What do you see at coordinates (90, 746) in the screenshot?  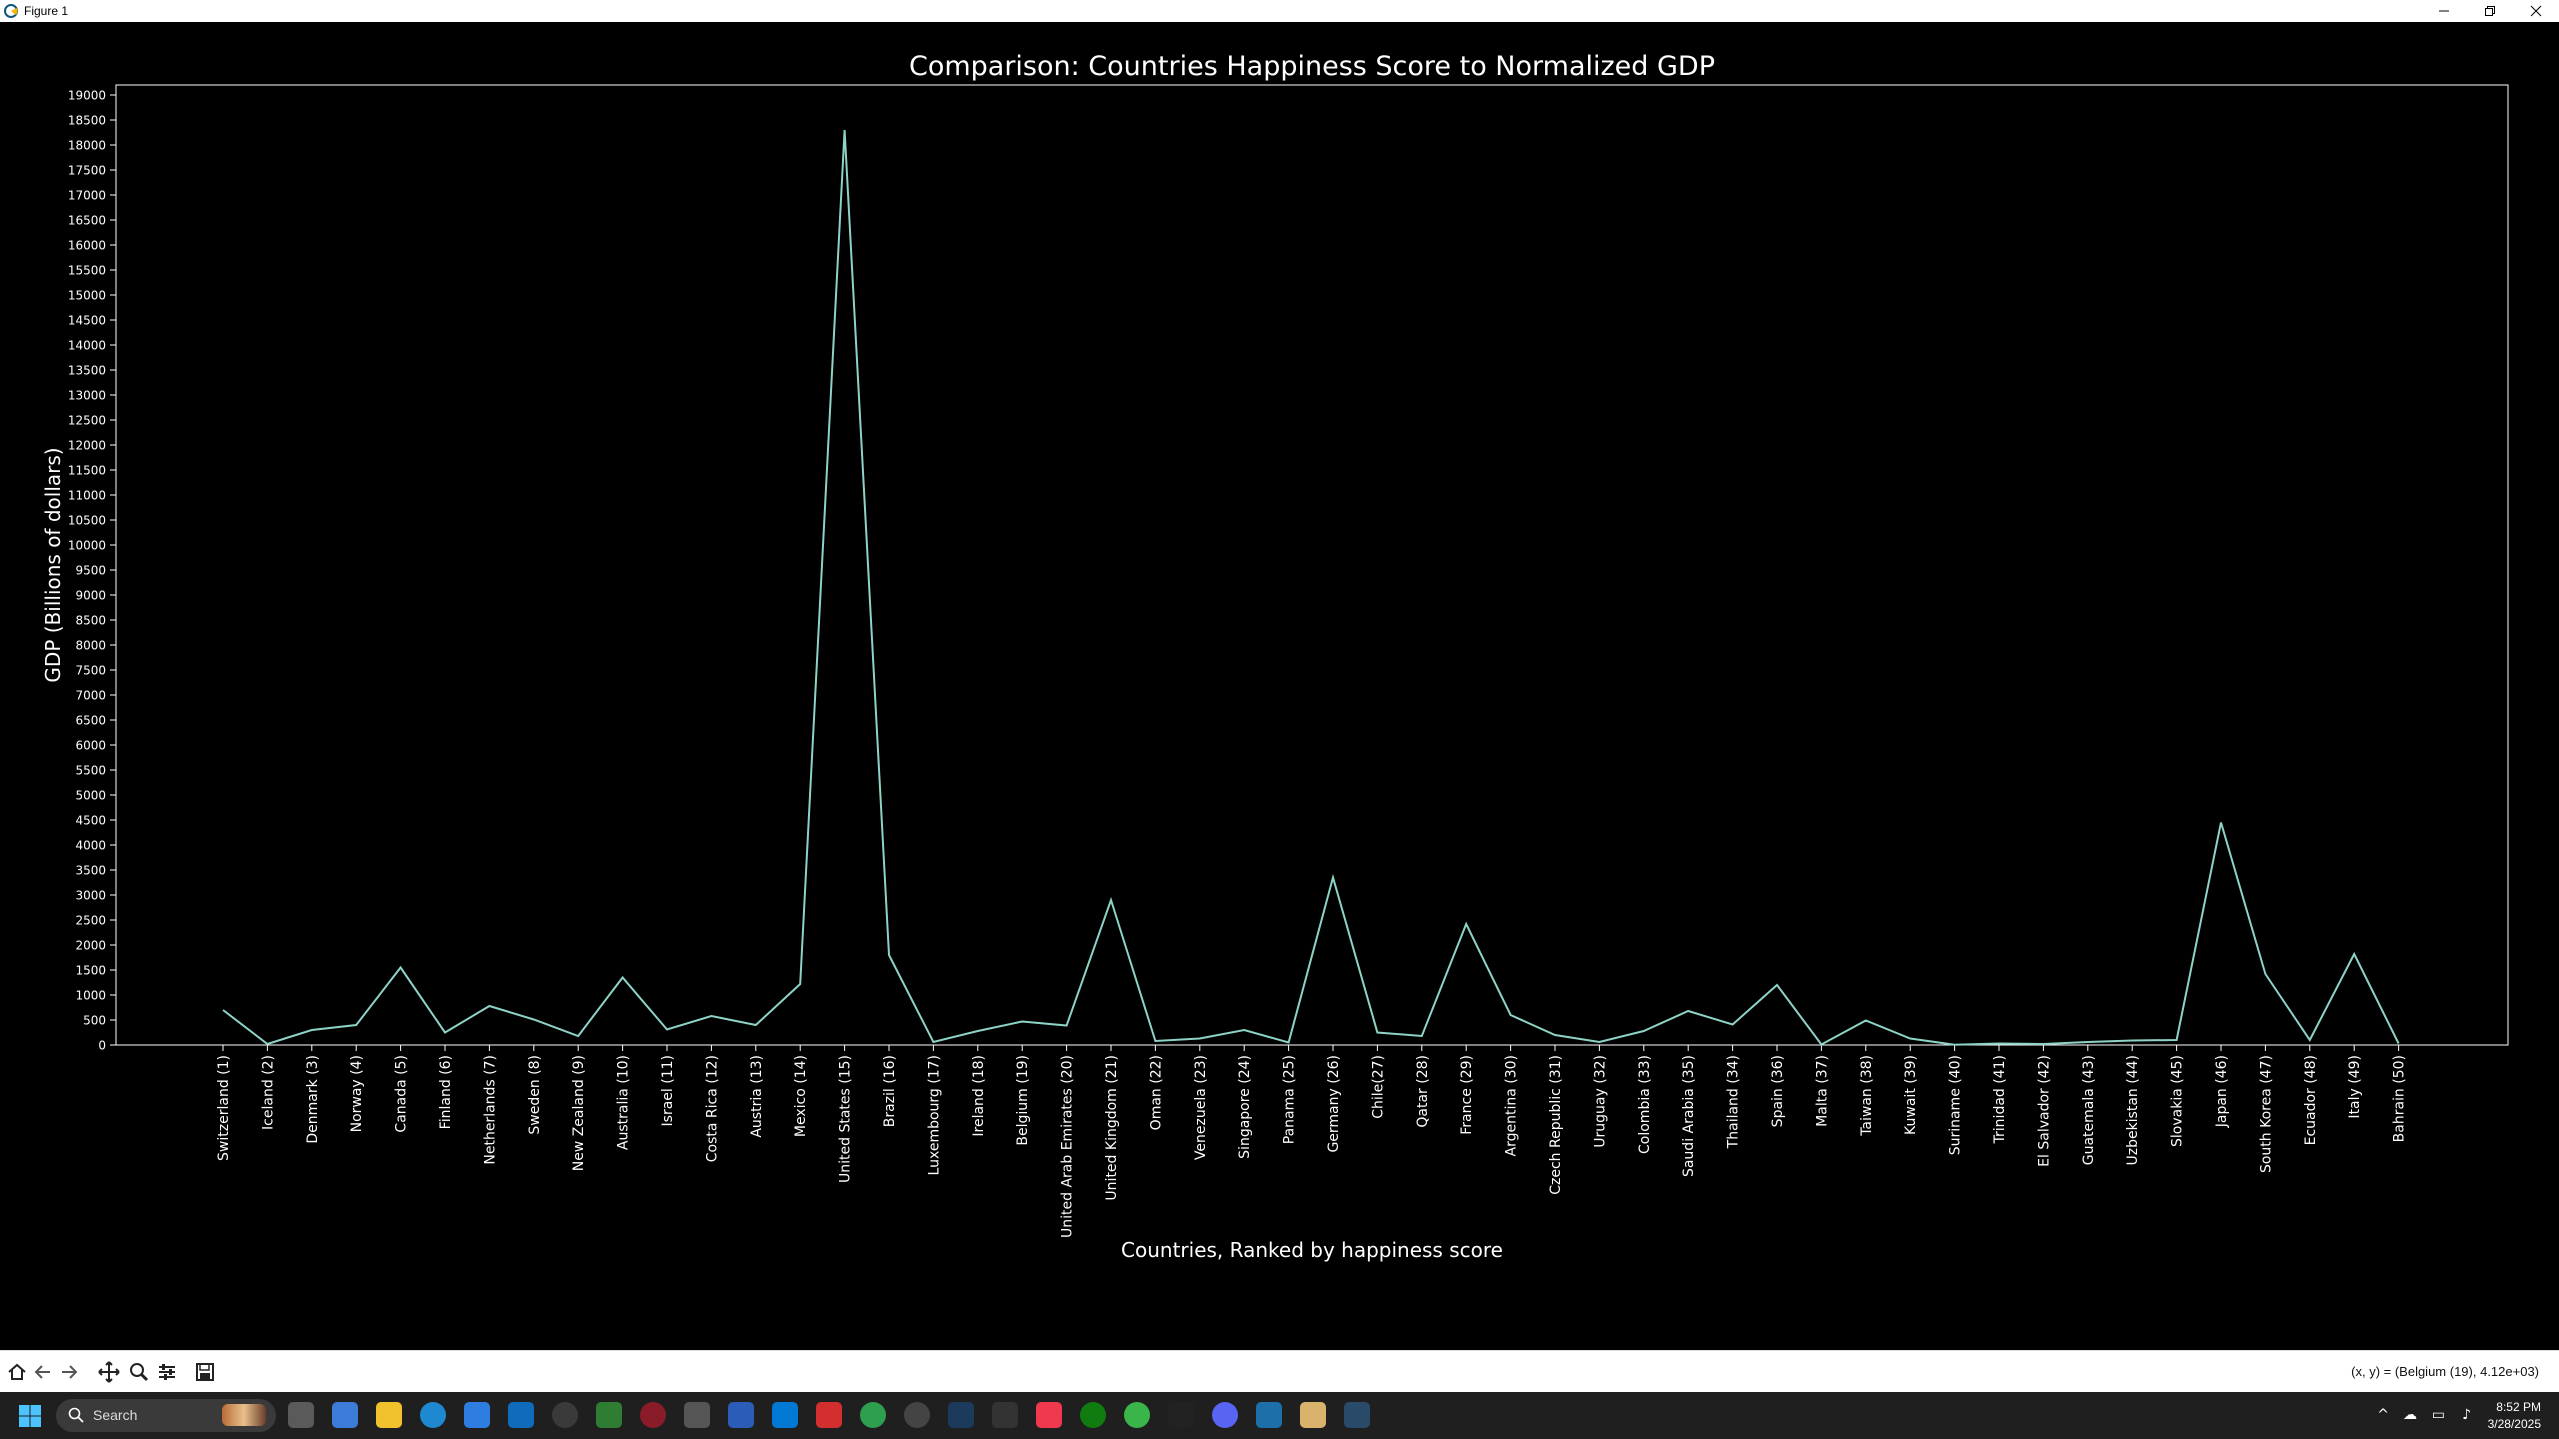 I see `y-tick-label: 6000` at bounding box center [90, 746].